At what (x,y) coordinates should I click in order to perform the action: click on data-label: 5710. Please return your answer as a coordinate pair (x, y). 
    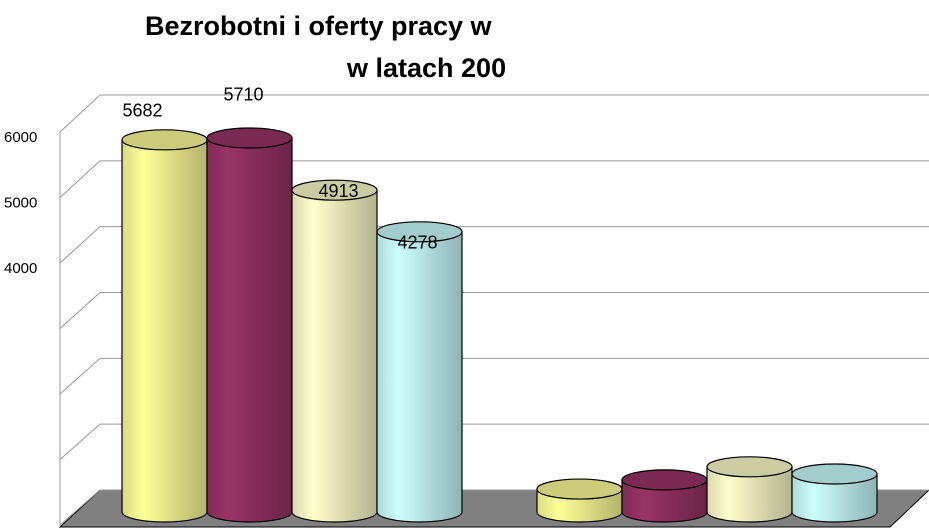
    Looking at the image, I should click on (243, 95).